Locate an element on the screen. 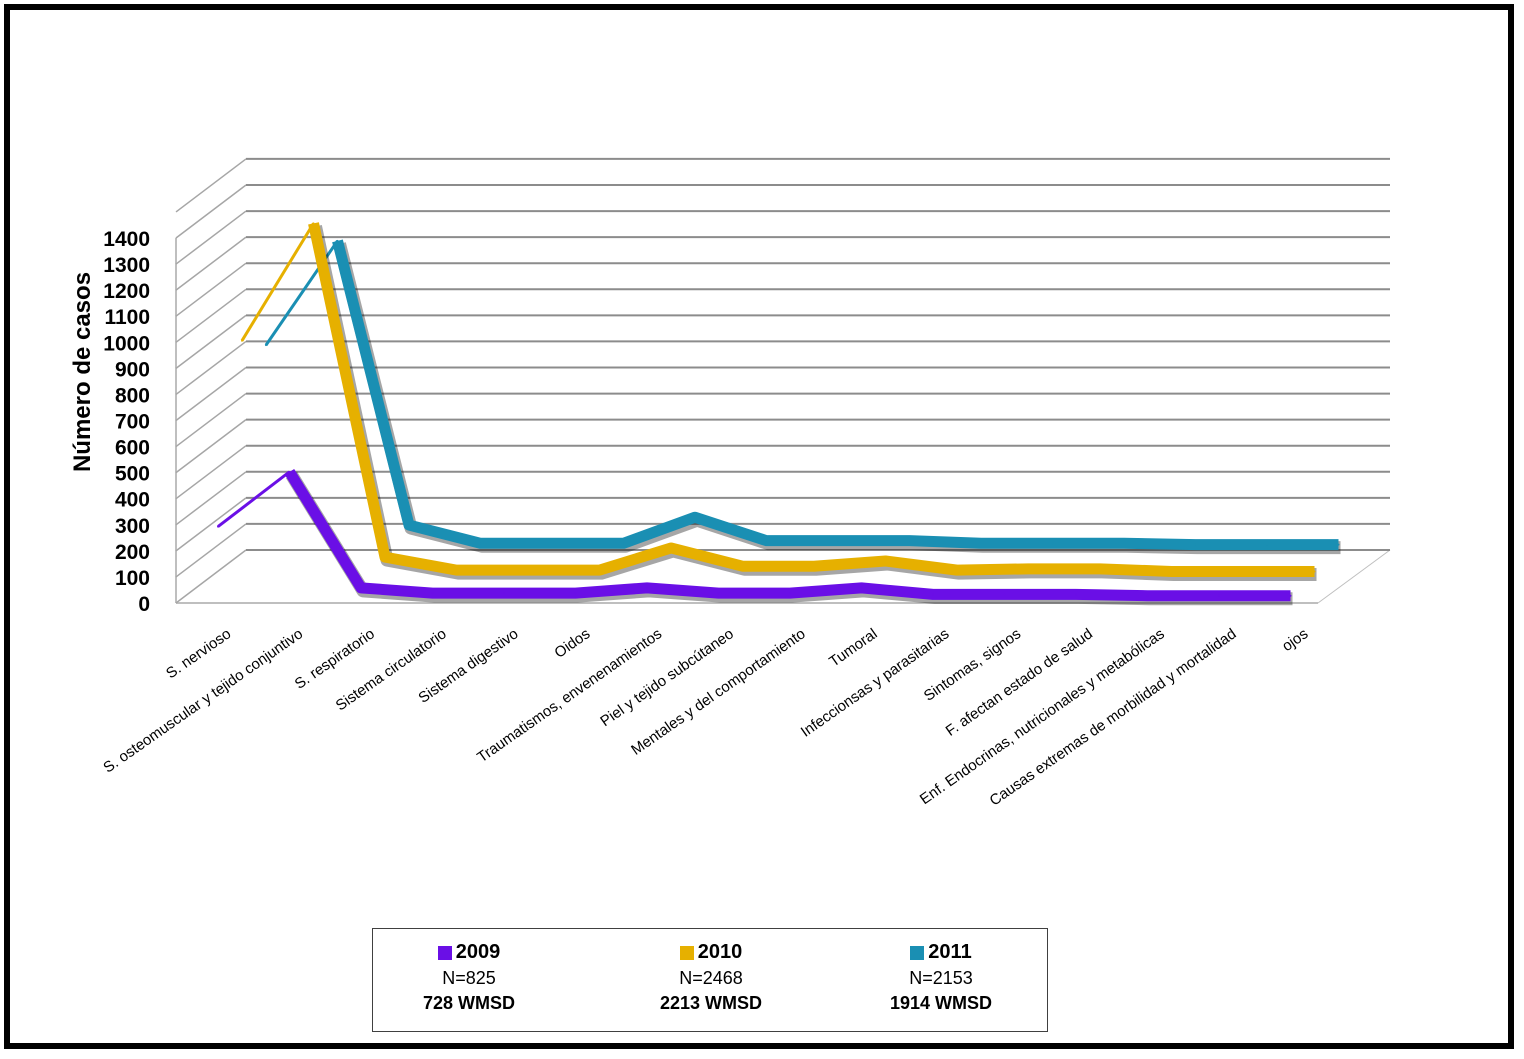 The height and width of the screenshot is (1059, 1524). y-tick-label: 1400 is located at coordinates (126, 239).